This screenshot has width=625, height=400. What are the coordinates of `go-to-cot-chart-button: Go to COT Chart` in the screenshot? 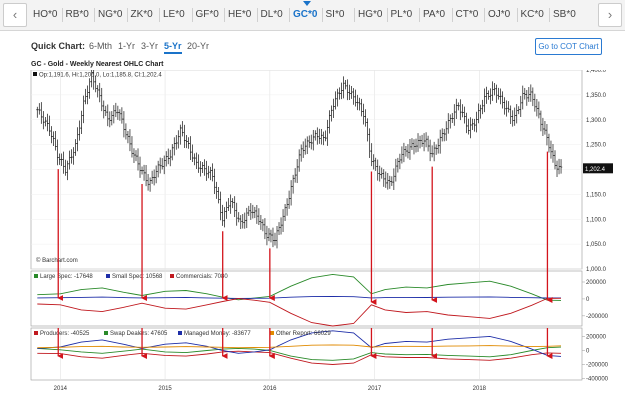 It's located at (568, 46).